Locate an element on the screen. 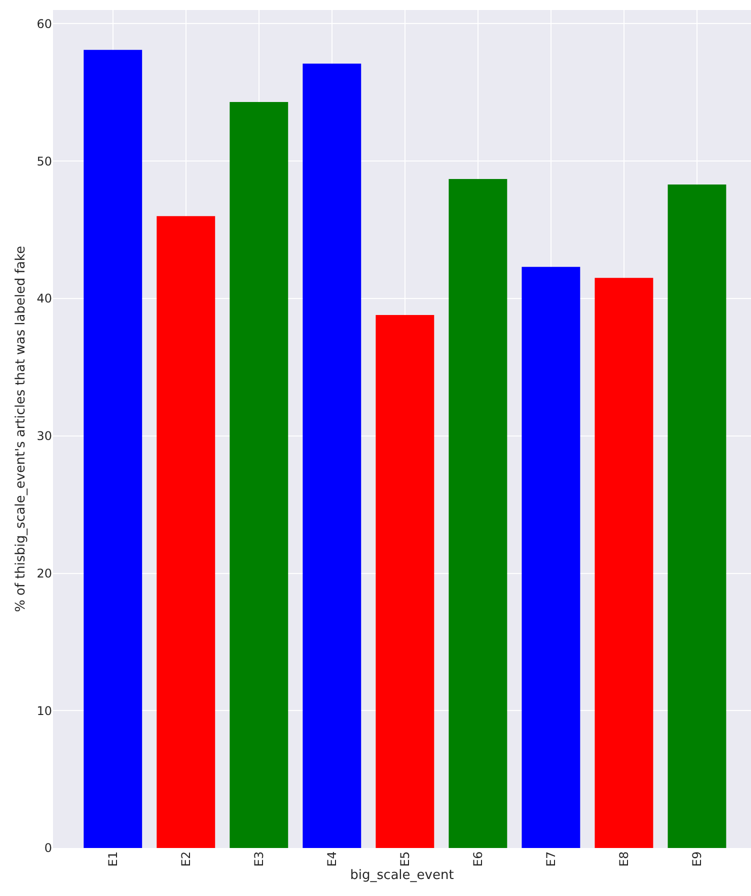 The image size is (751, 896). y-axis-title: % of thisbig_scale_event's articles that was labeled fake is located at coordinates (21, 429).